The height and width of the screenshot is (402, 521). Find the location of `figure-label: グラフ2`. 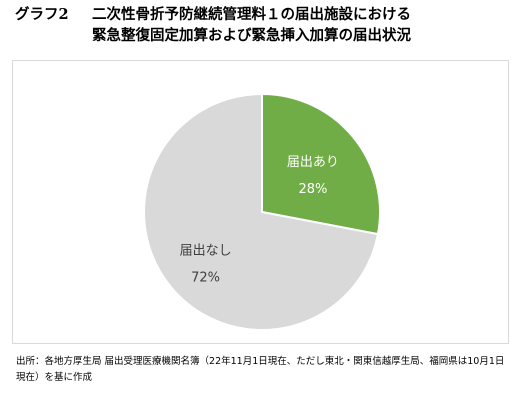

figure-label: グラフ2 is located at coordinates (42, 14).